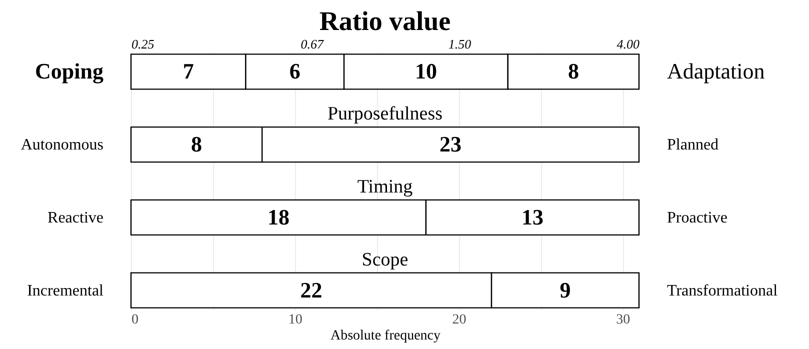 This screenshot has width=809, height=349. I want to click on x-axis-title: Absolute frequency, so click(385, 336).